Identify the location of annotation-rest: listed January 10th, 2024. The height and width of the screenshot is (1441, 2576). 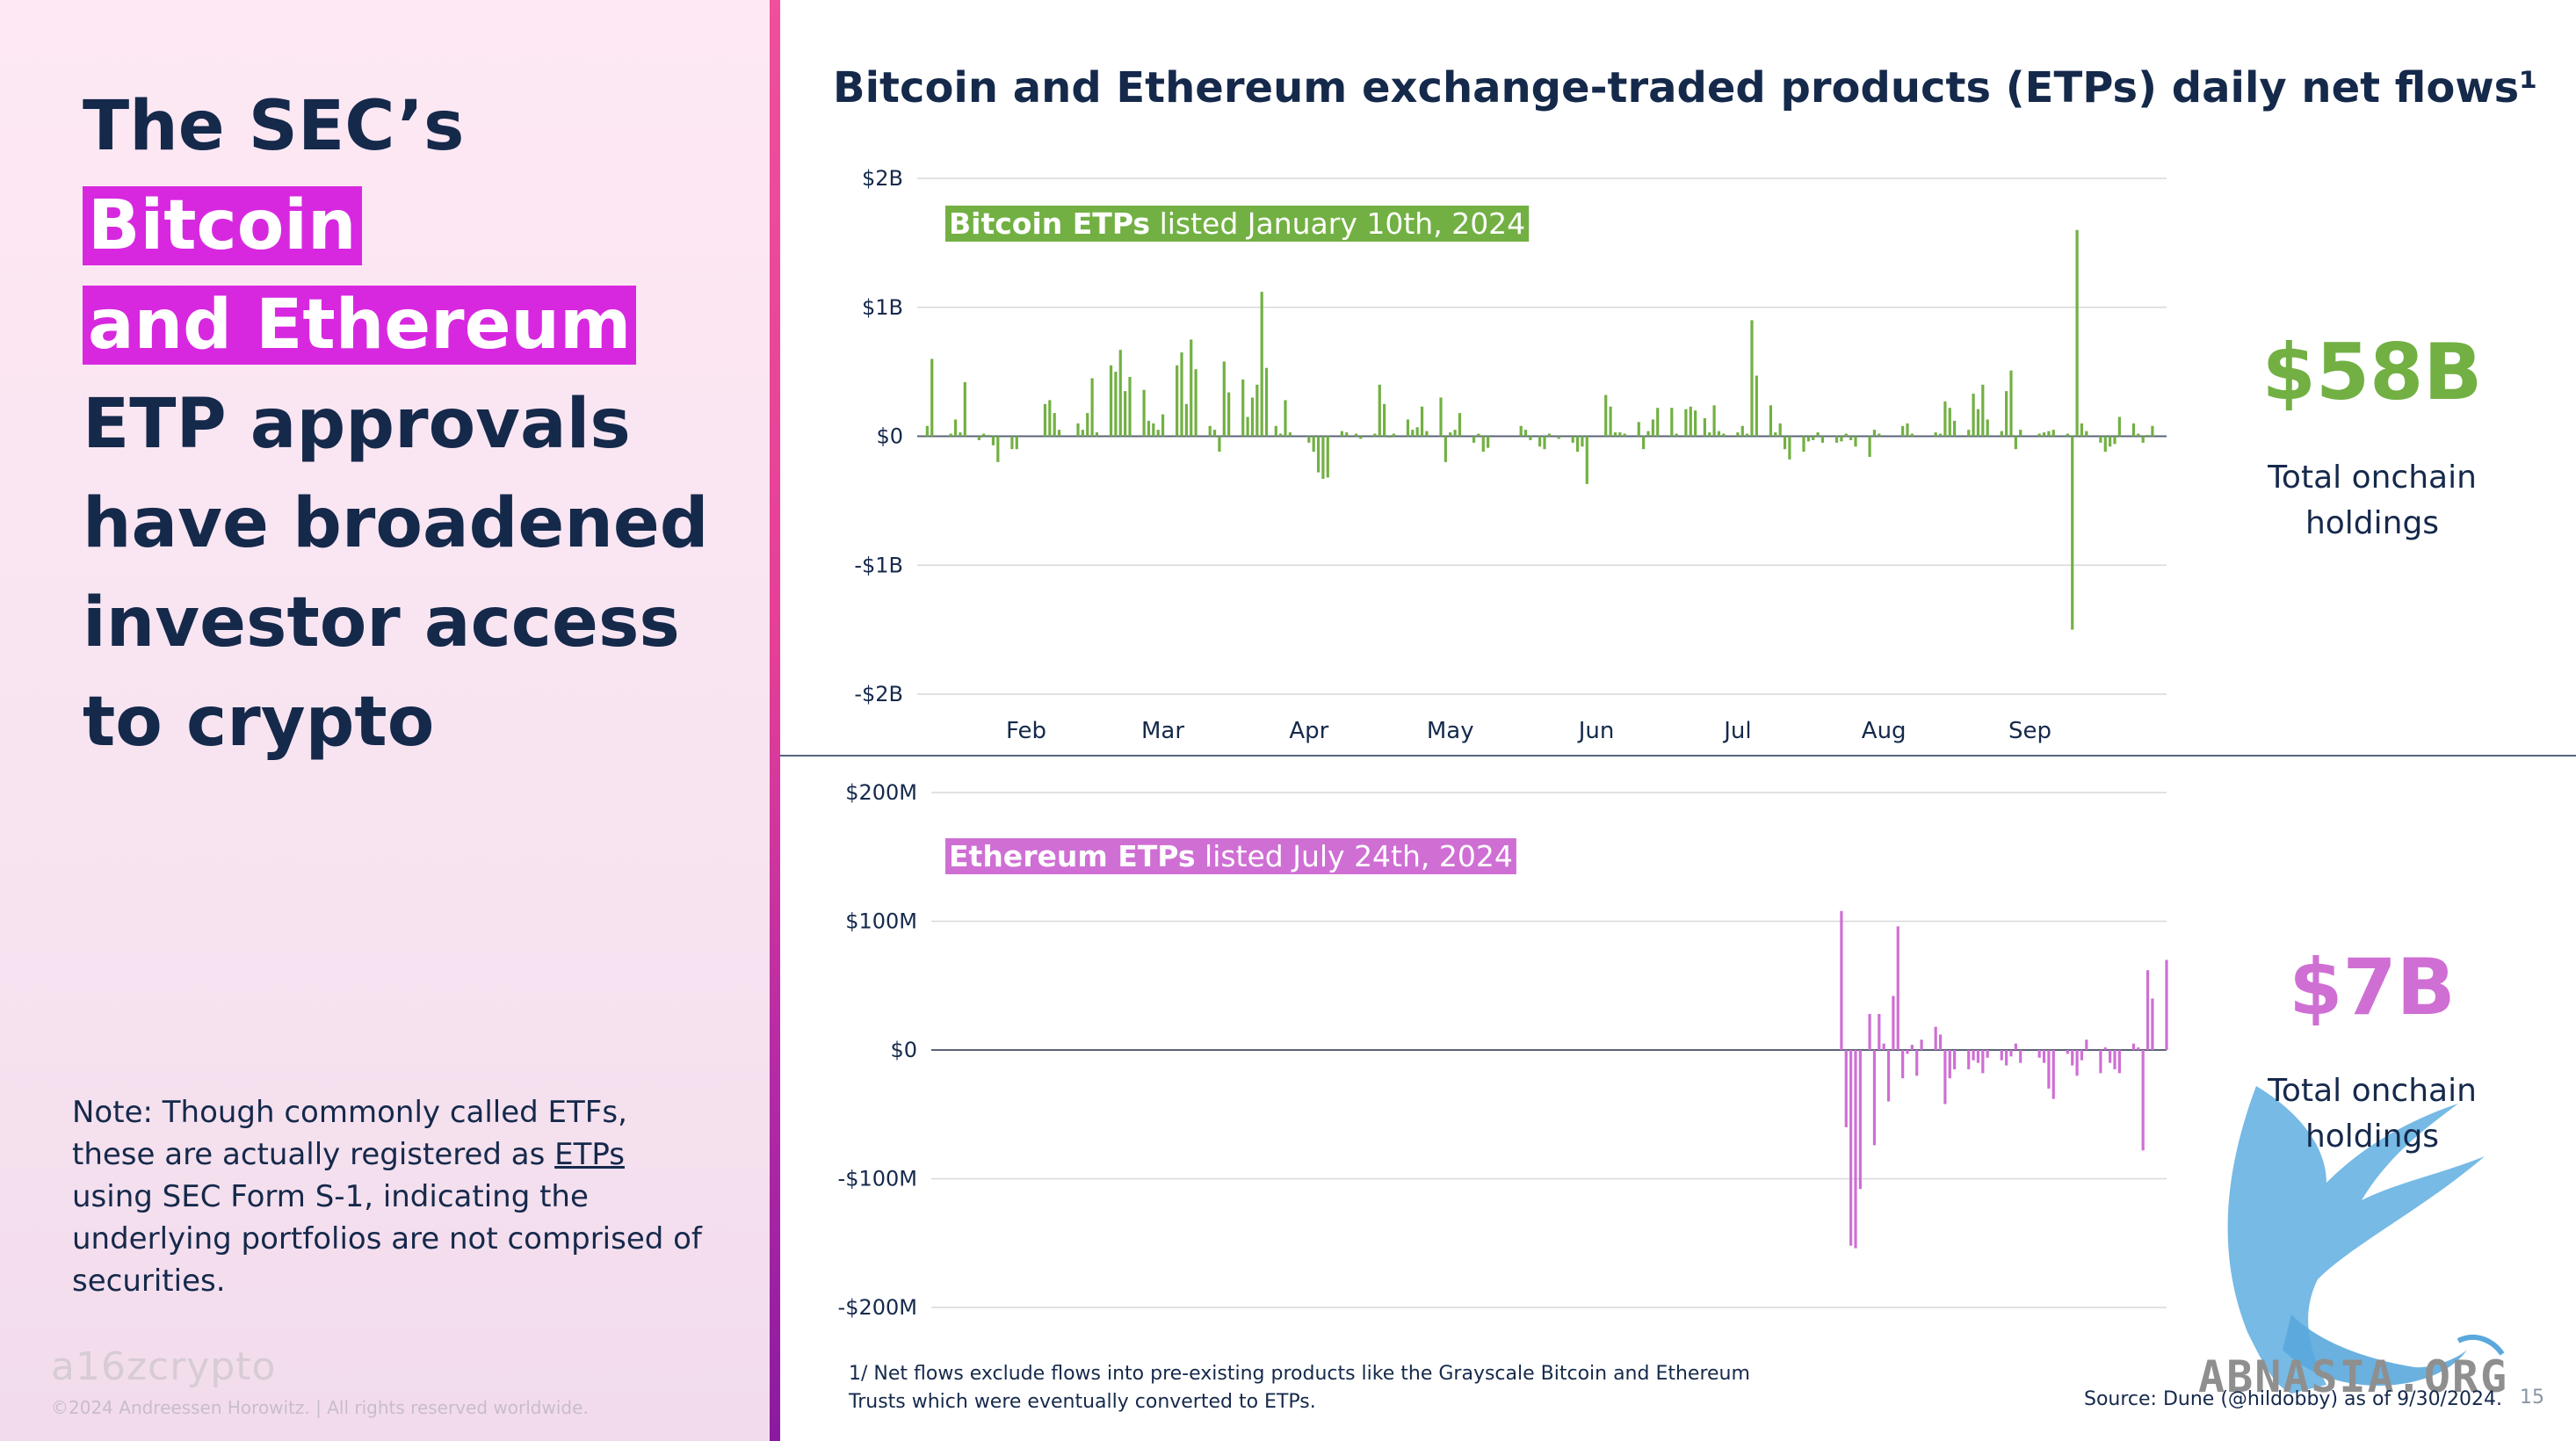
(1337, 223).